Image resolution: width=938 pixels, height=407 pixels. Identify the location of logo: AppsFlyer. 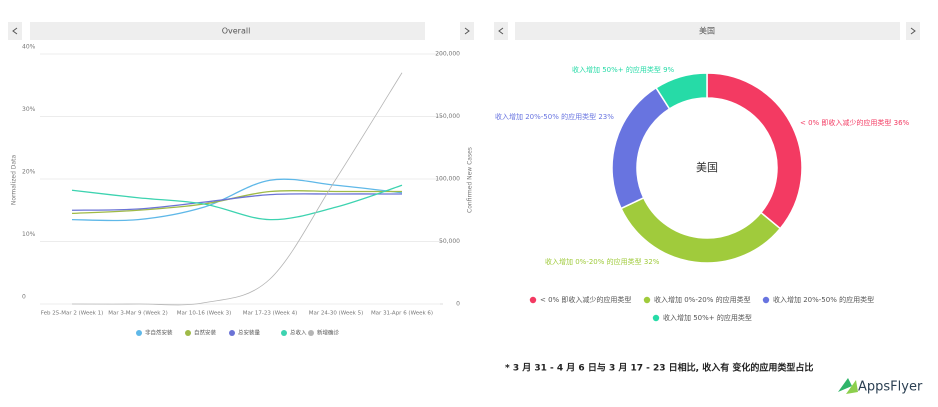
(890, 387).